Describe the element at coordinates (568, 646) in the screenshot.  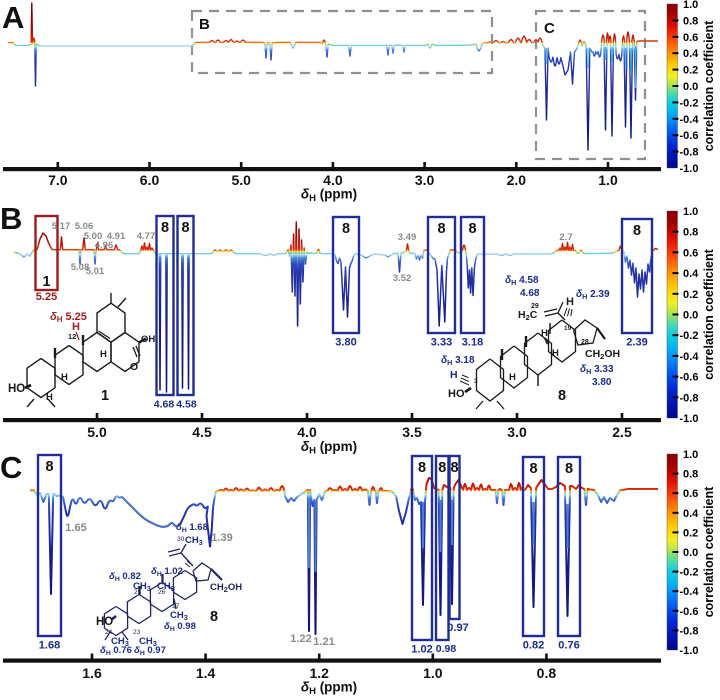
I see `svg-text: 0.76` at that location.